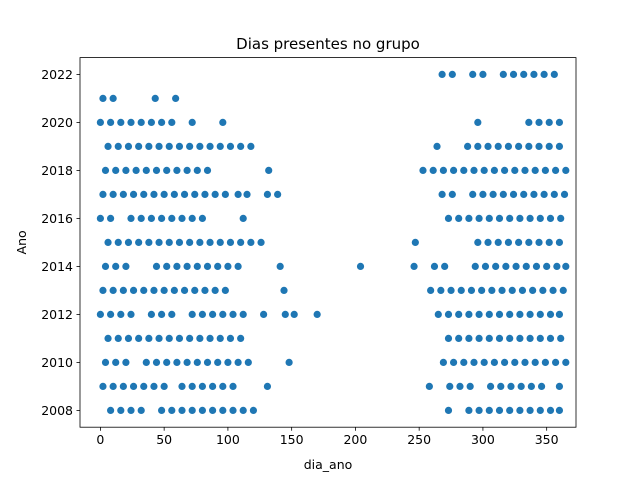 The width and height of the screenshot is (640, 480). What do you see at coordinates (57, 314) in the screenshot?
I see `y-tick-label: 2012` at bounding box center [57, 314].